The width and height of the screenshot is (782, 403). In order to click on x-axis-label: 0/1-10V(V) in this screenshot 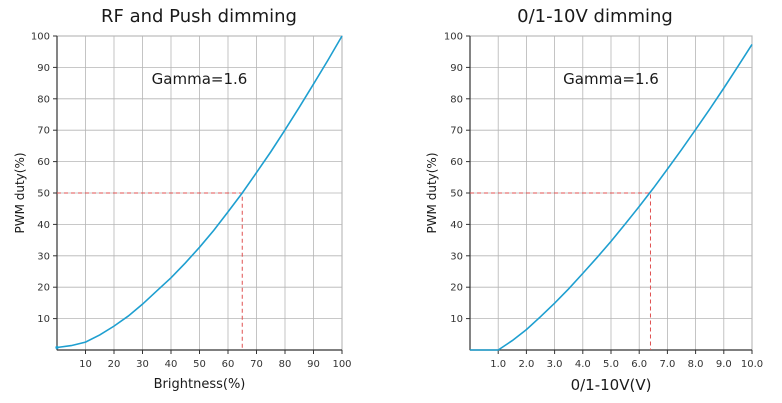, I will do `click(611, 385)`.